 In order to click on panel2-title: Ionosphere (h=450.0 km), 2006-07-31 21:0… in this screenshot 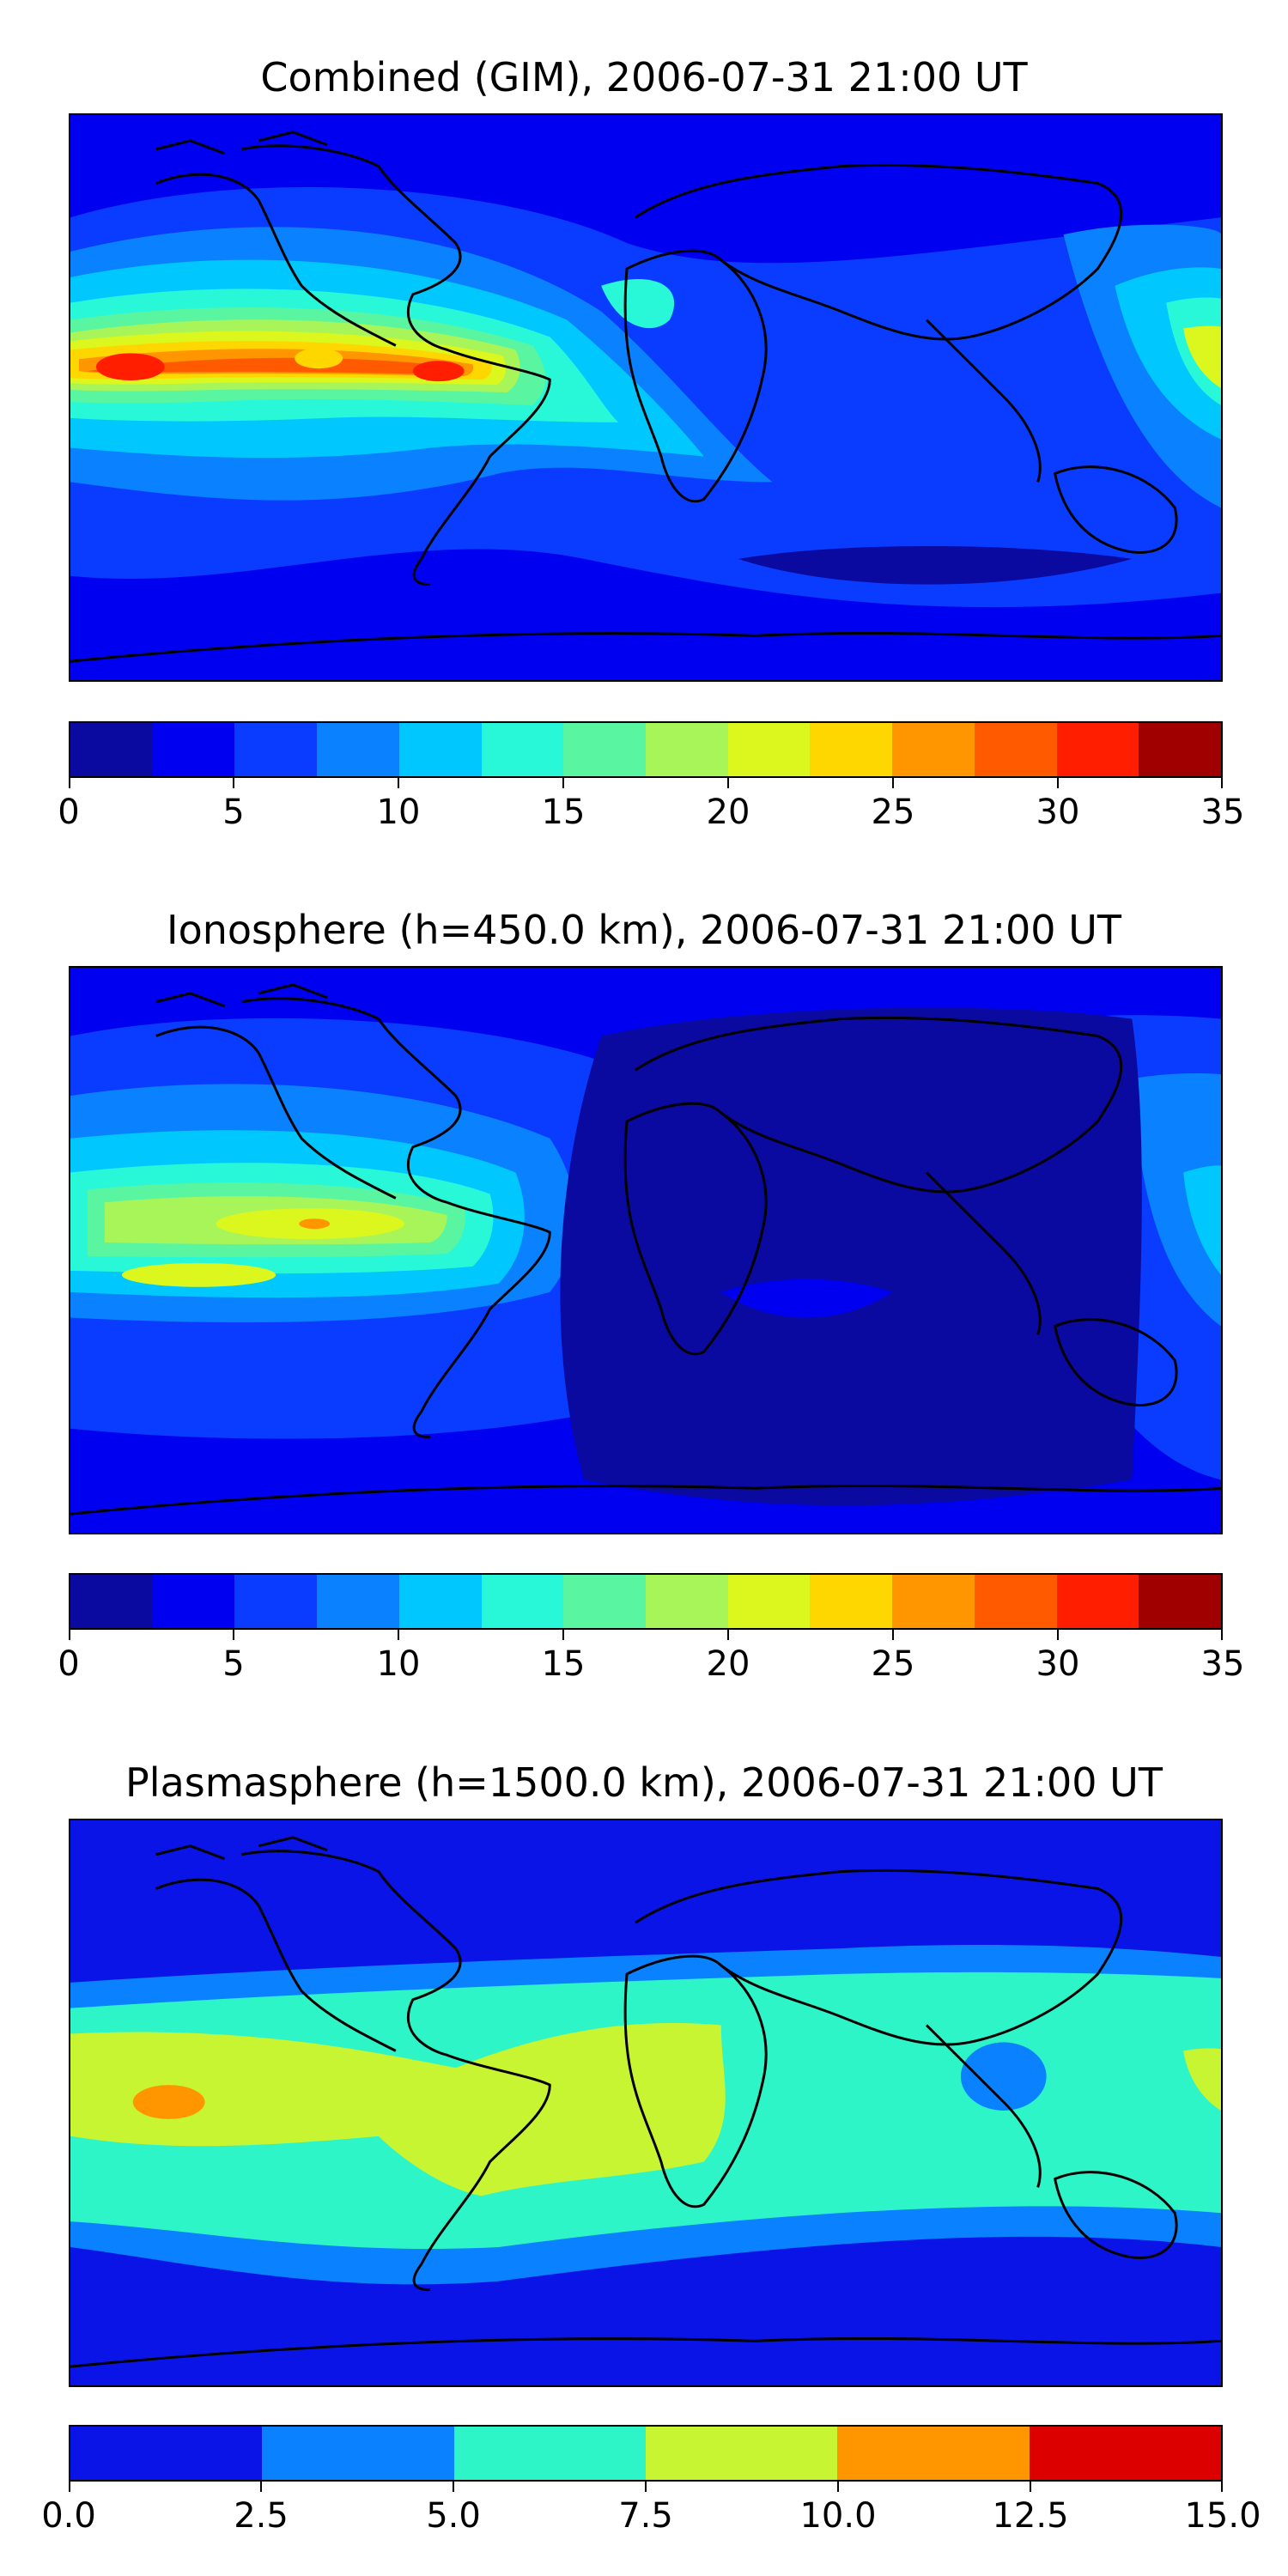, I will do `click(644, 930)`.